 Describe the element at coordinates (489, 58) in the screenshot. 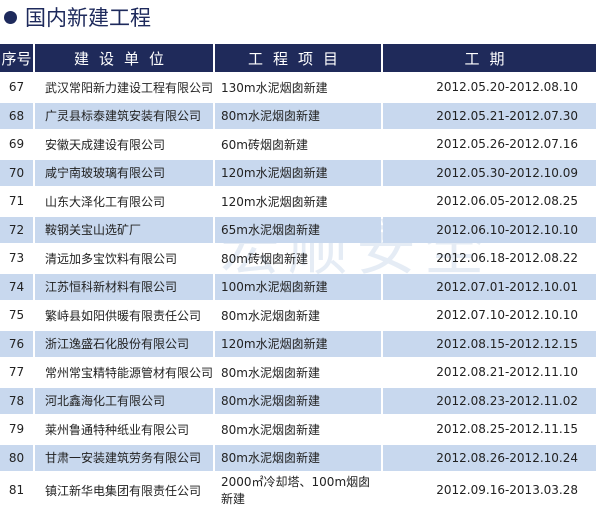

I see `header-period: 工期` at that location.